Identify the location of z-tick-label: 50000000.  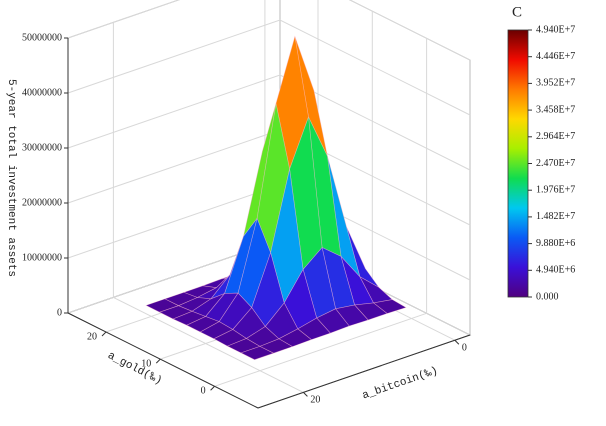
(42, 37).